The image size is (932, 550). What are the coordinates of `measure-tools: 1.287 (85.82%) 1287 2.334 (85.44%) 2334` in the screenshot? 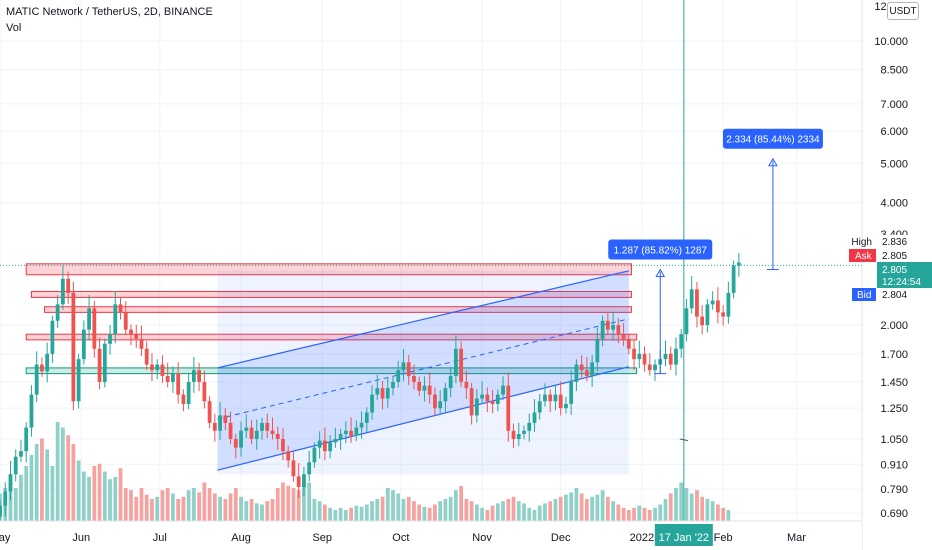 It's located at (715, 251).